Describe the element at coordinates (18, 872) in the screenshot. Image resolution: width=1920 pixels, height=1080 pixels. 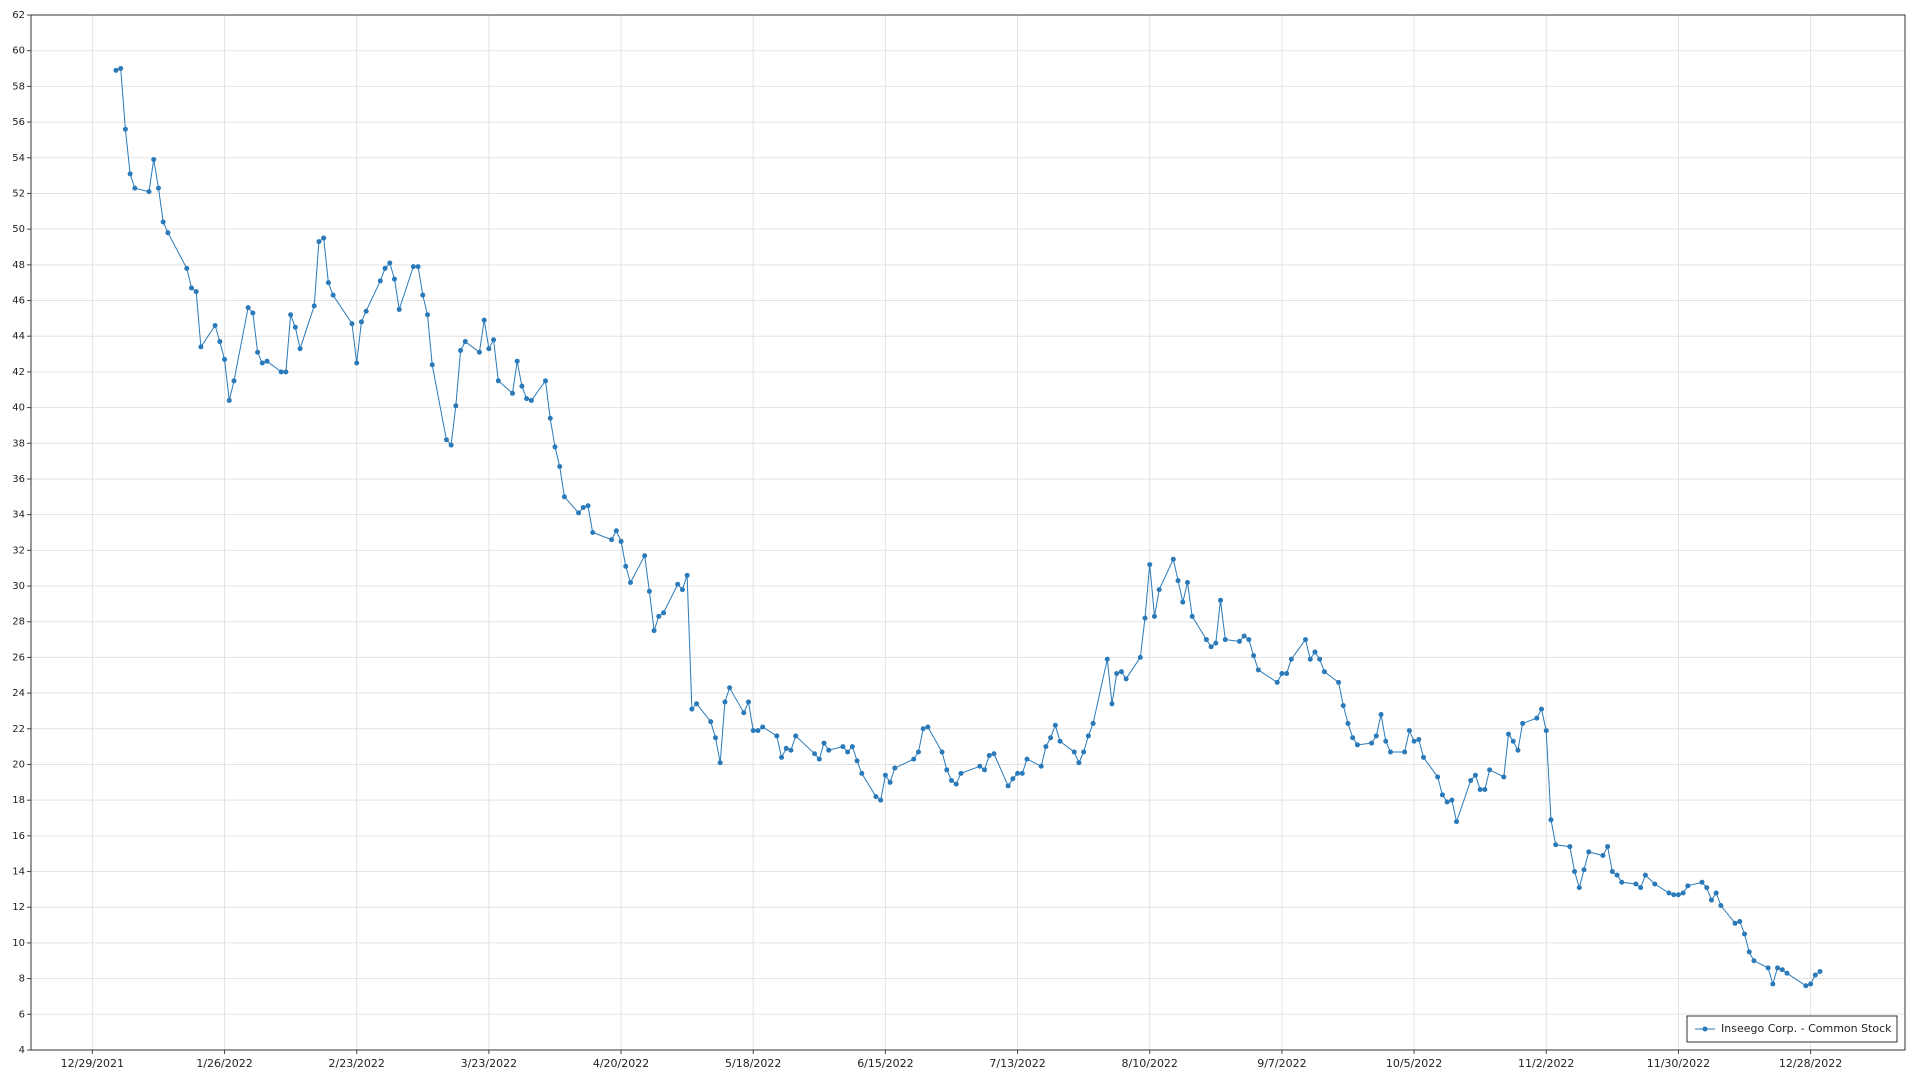
I see `y-tick-label: 14` at that location.